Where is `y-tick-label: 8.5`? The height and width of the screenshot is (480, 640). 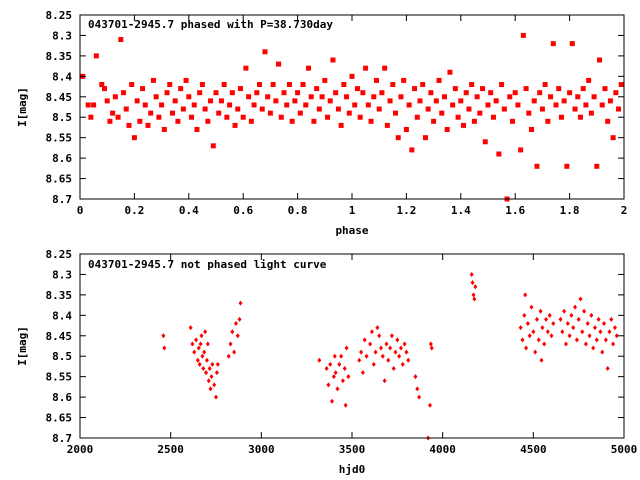 y-tick-label: 8.5 is located at coordinates (62, 117).